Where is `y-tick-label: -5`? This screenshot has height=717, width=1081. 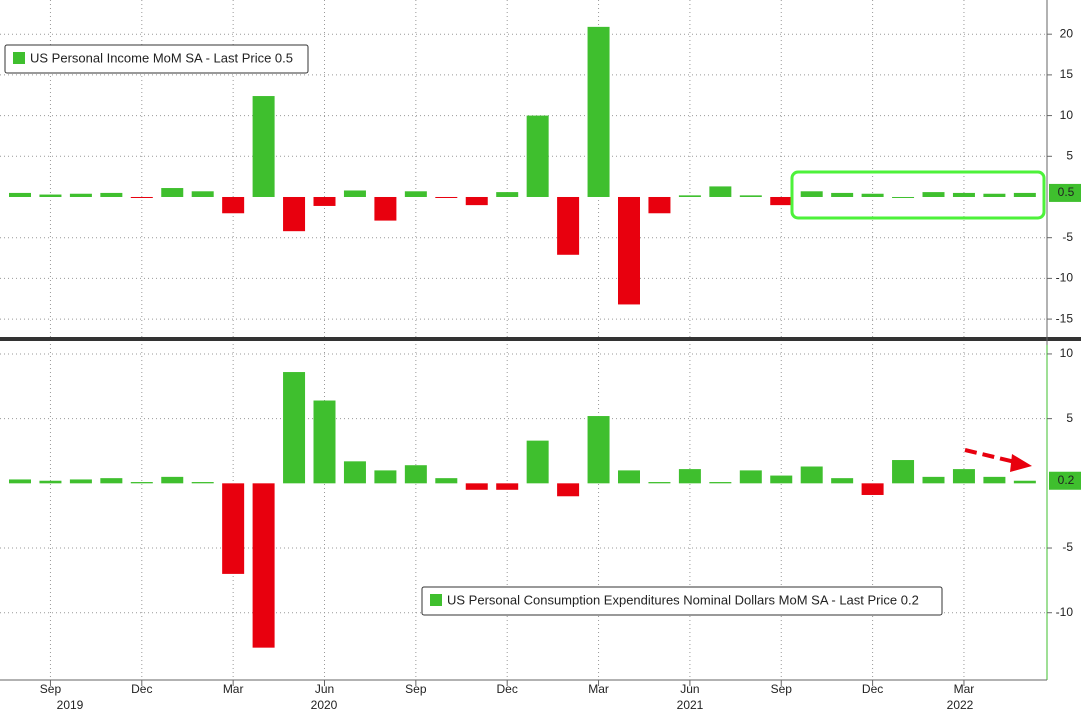 y-tick-label: -5 is located at coordinates (1067, 547).